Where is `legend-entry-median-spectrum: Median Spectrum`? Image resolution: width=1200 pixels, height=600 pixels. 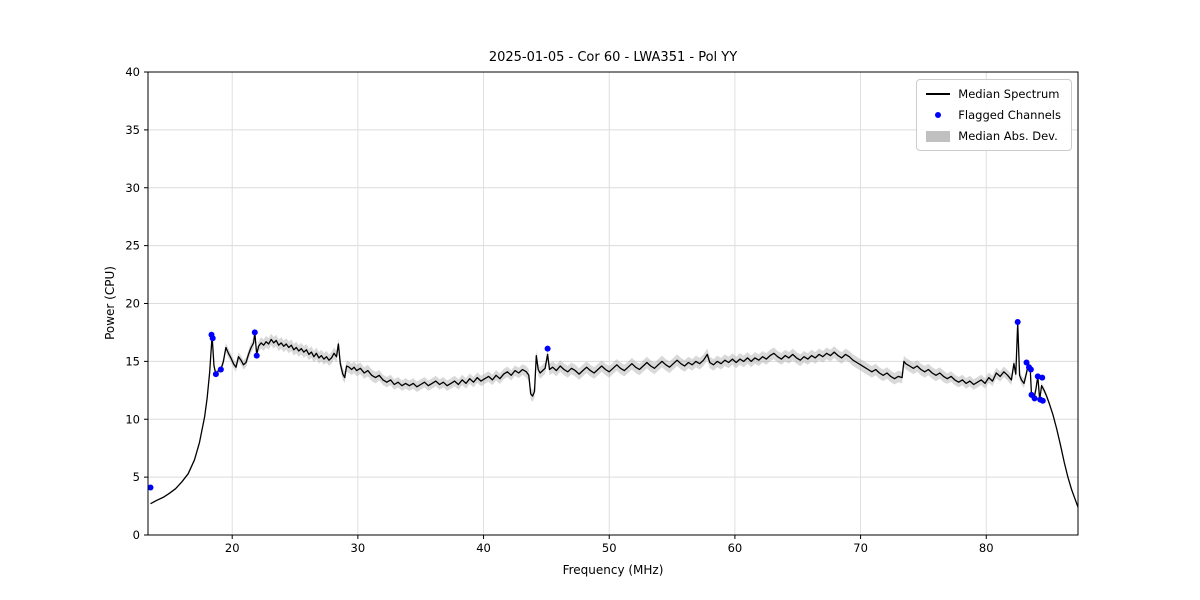
legend-entry-median-spectrum: Median Spectrum is located at coordinates (993, 94).